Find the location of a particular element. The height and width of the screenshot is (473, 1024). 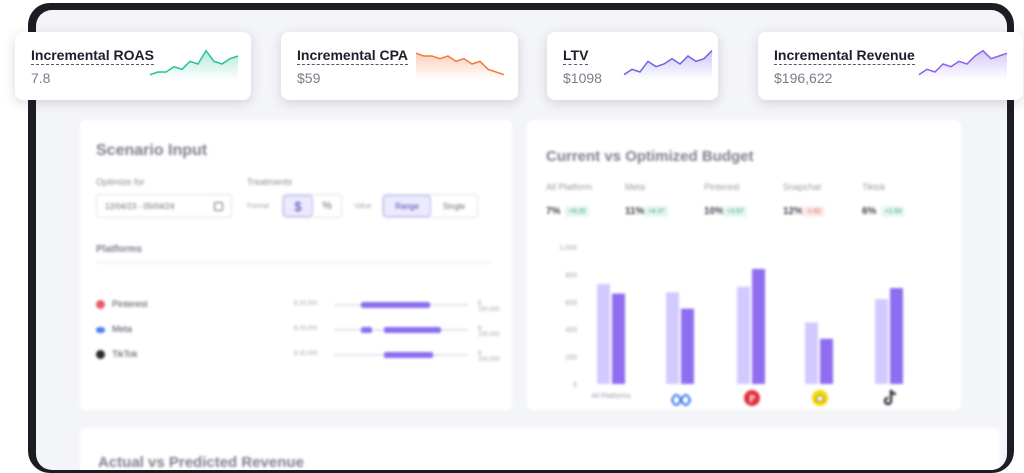

roas-sparkline is located at coordinates (194, 64).